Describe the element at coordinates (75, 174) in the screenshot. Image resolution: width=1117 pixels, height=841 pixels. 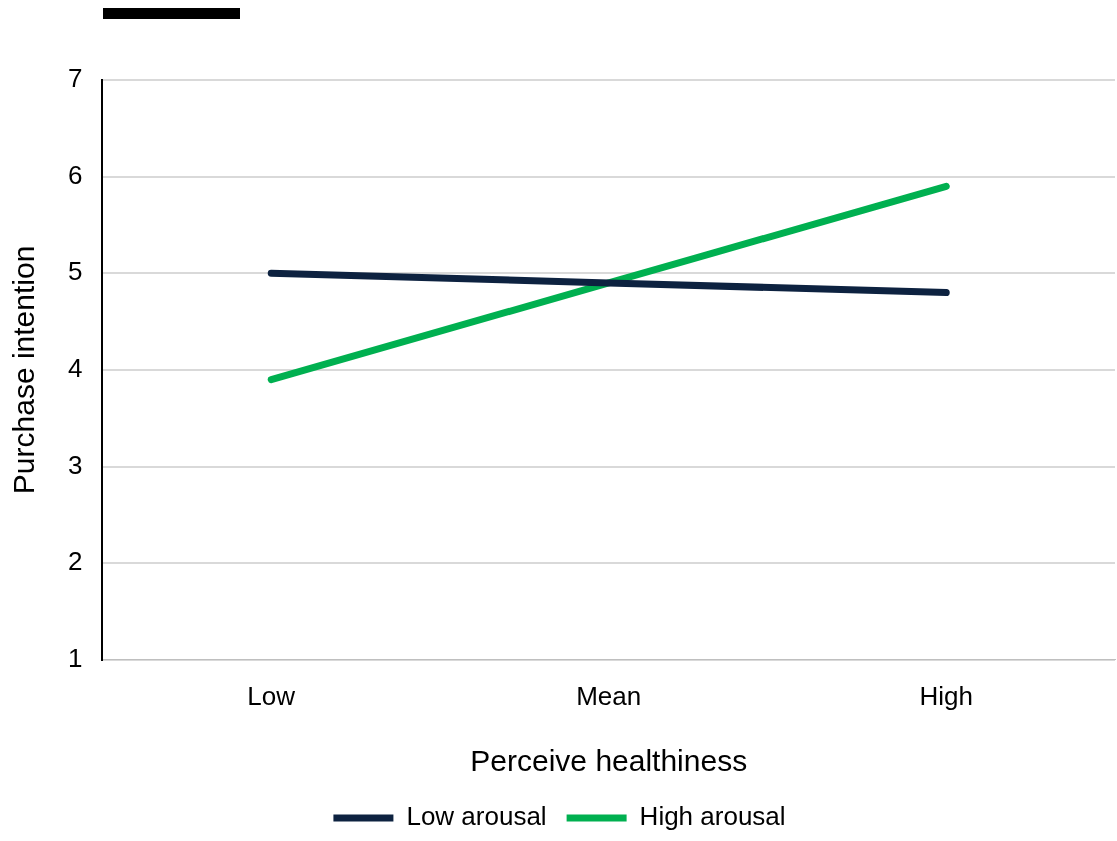
I see `y-tick-label: 6` at that location.